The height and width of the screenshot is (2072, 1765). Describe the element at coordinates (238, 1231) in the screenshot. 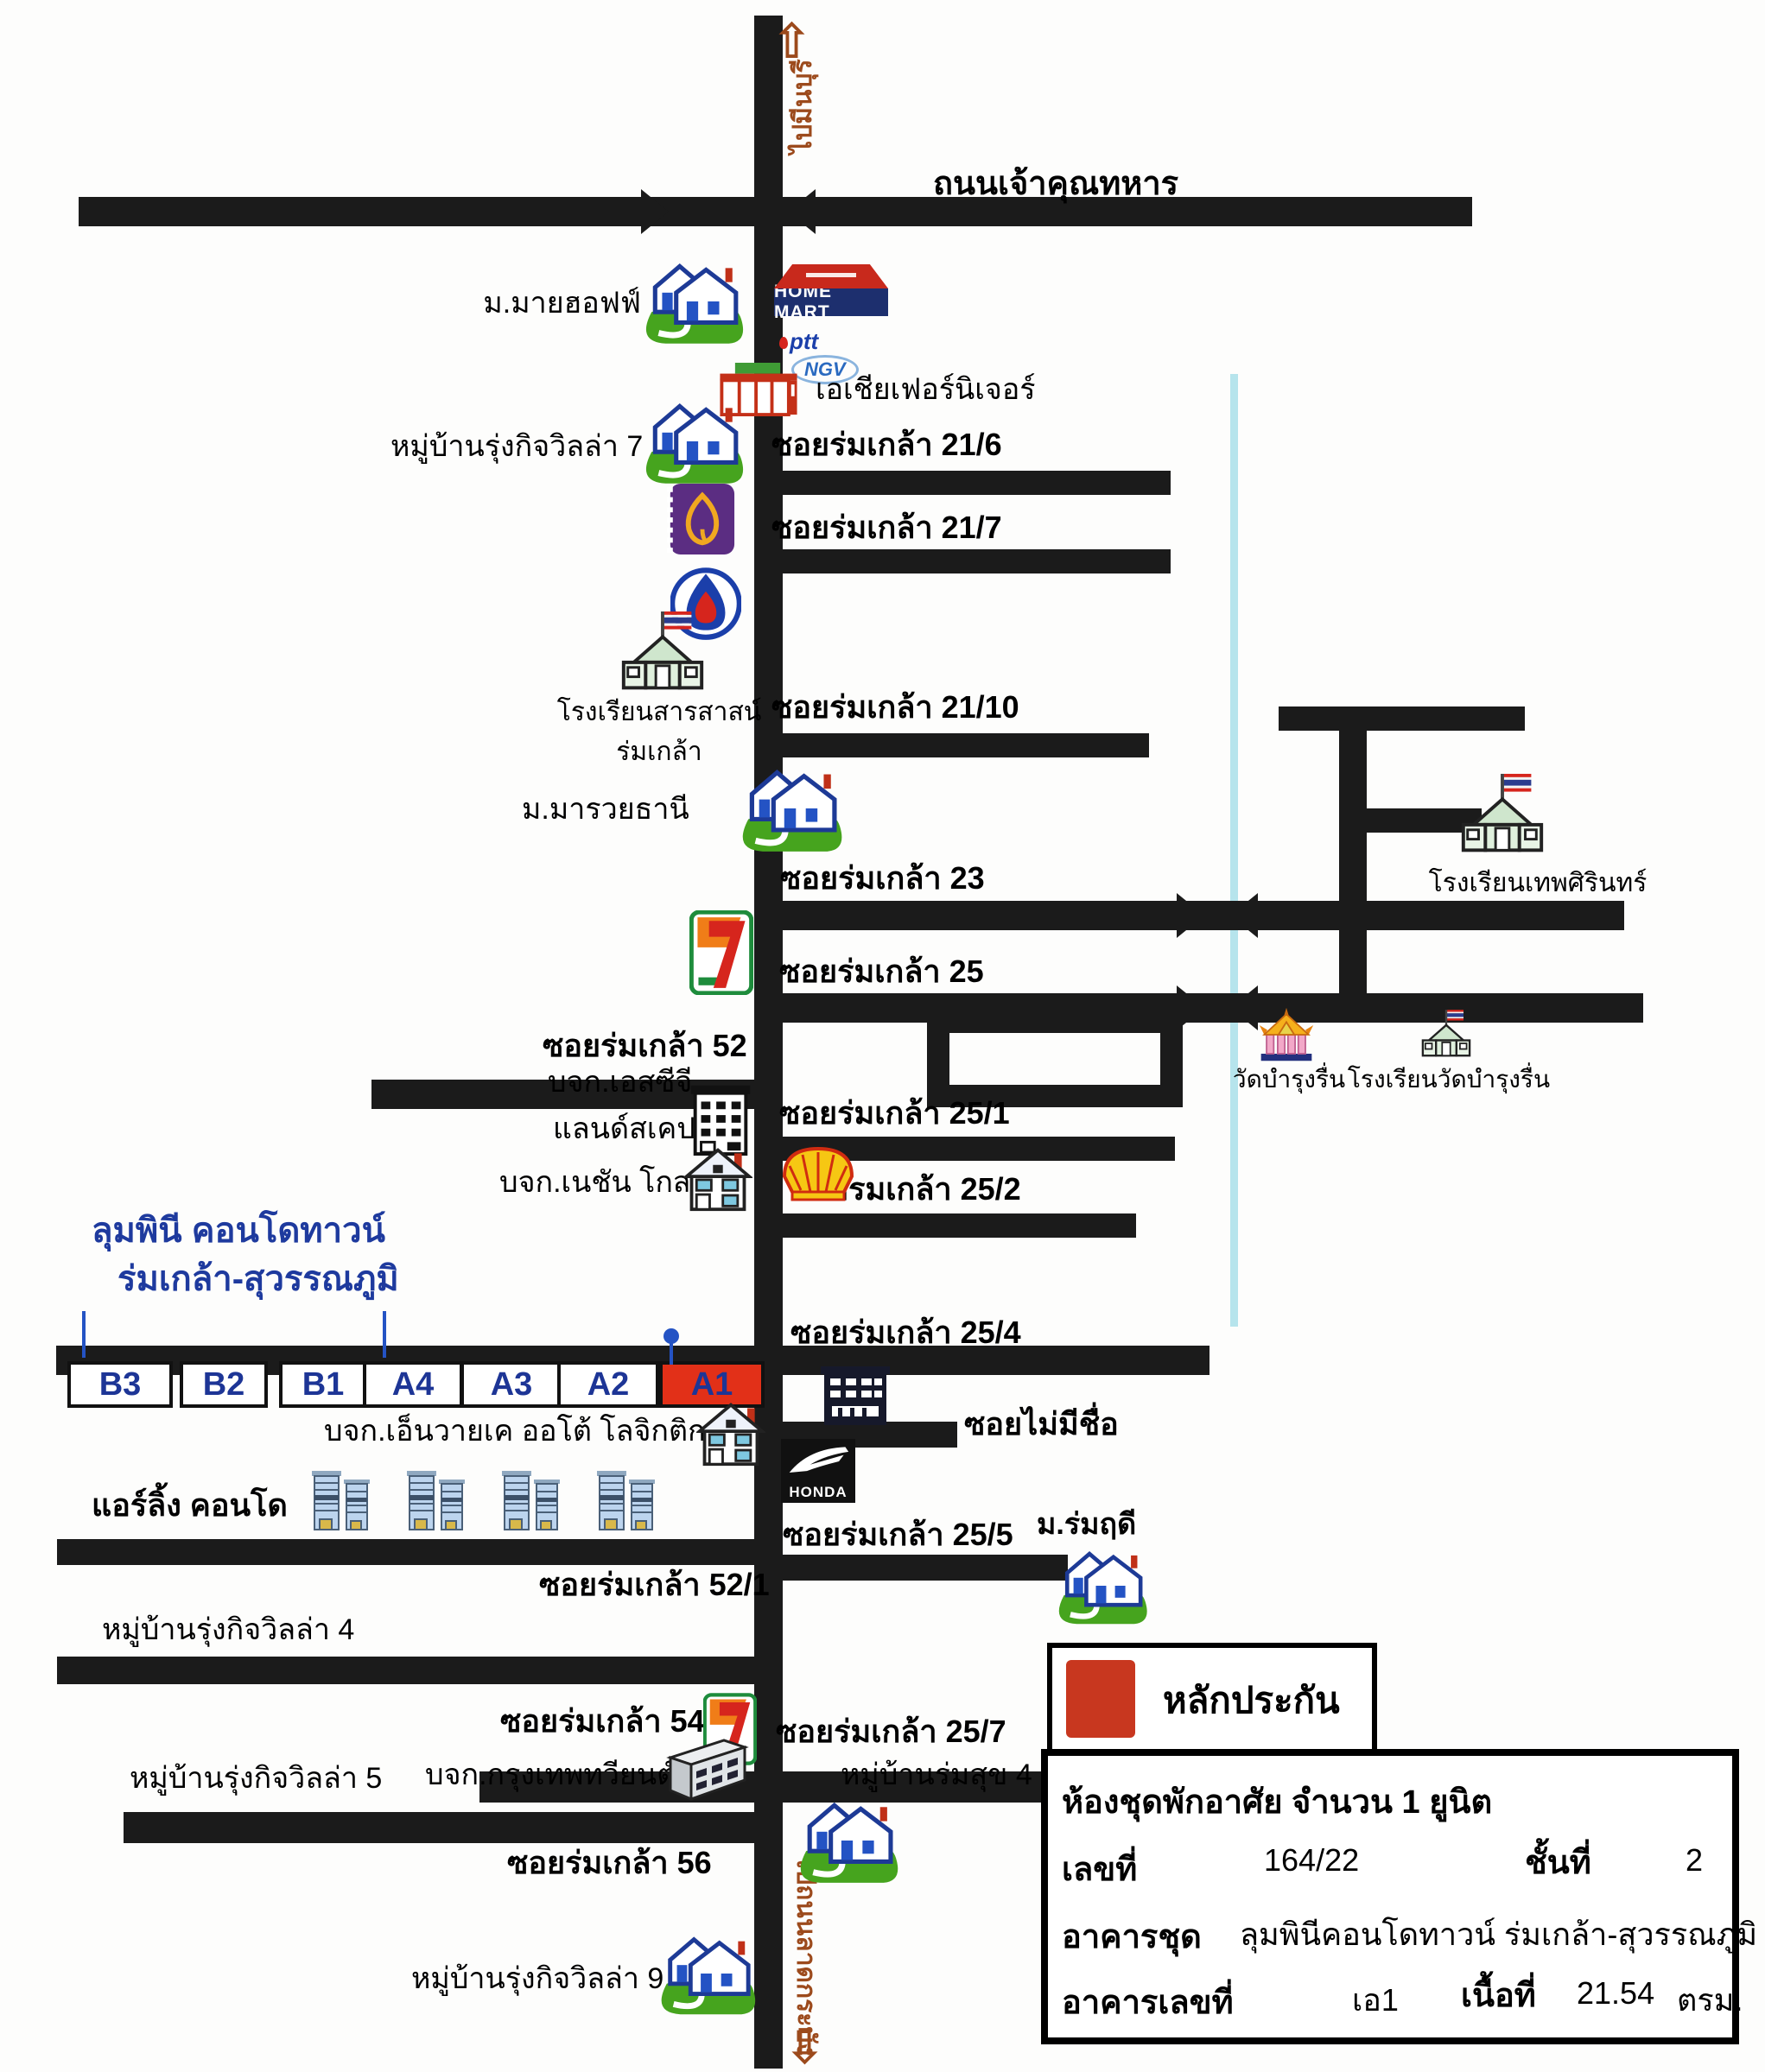

I see `label-lumpini-line1: ลุมพินี คอนโดทาวน์` at that location.